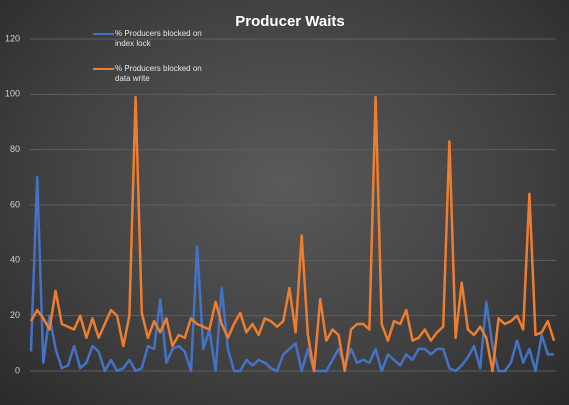 The height and width of the screenshot is (405, 569). Describe the element at coordinates (17, 370) in the screenshot. I see `y-tick-label: 0` at that location.